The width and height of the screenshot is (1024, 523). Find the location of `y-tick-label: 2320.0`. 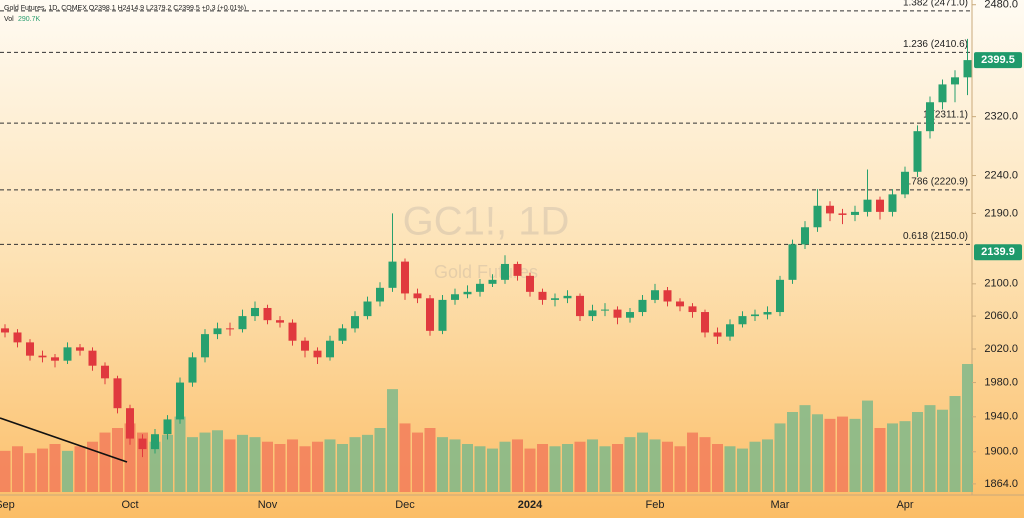

y-tick-label: 2320.0 is located at coordinates (1001, 117).